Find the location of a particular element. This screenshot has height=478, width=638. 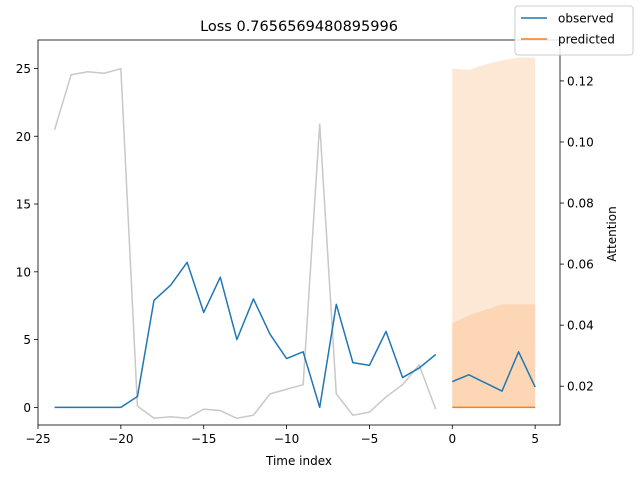

x-tick-label: −25 is located at coordinates (37, 439).